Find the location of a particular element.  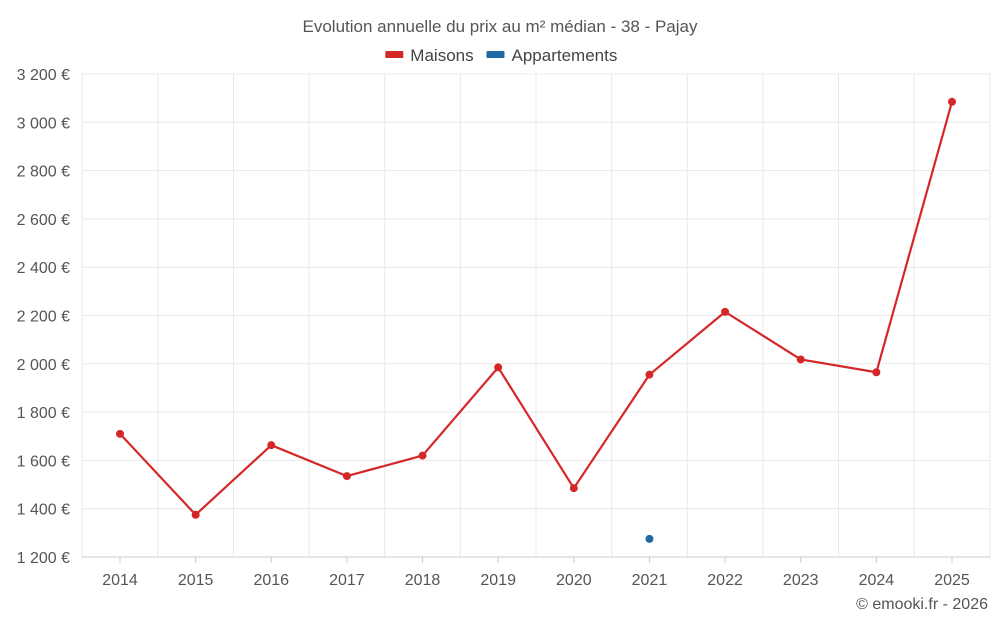

x-tick-label: 2020 is located at coordinates (574, 580).